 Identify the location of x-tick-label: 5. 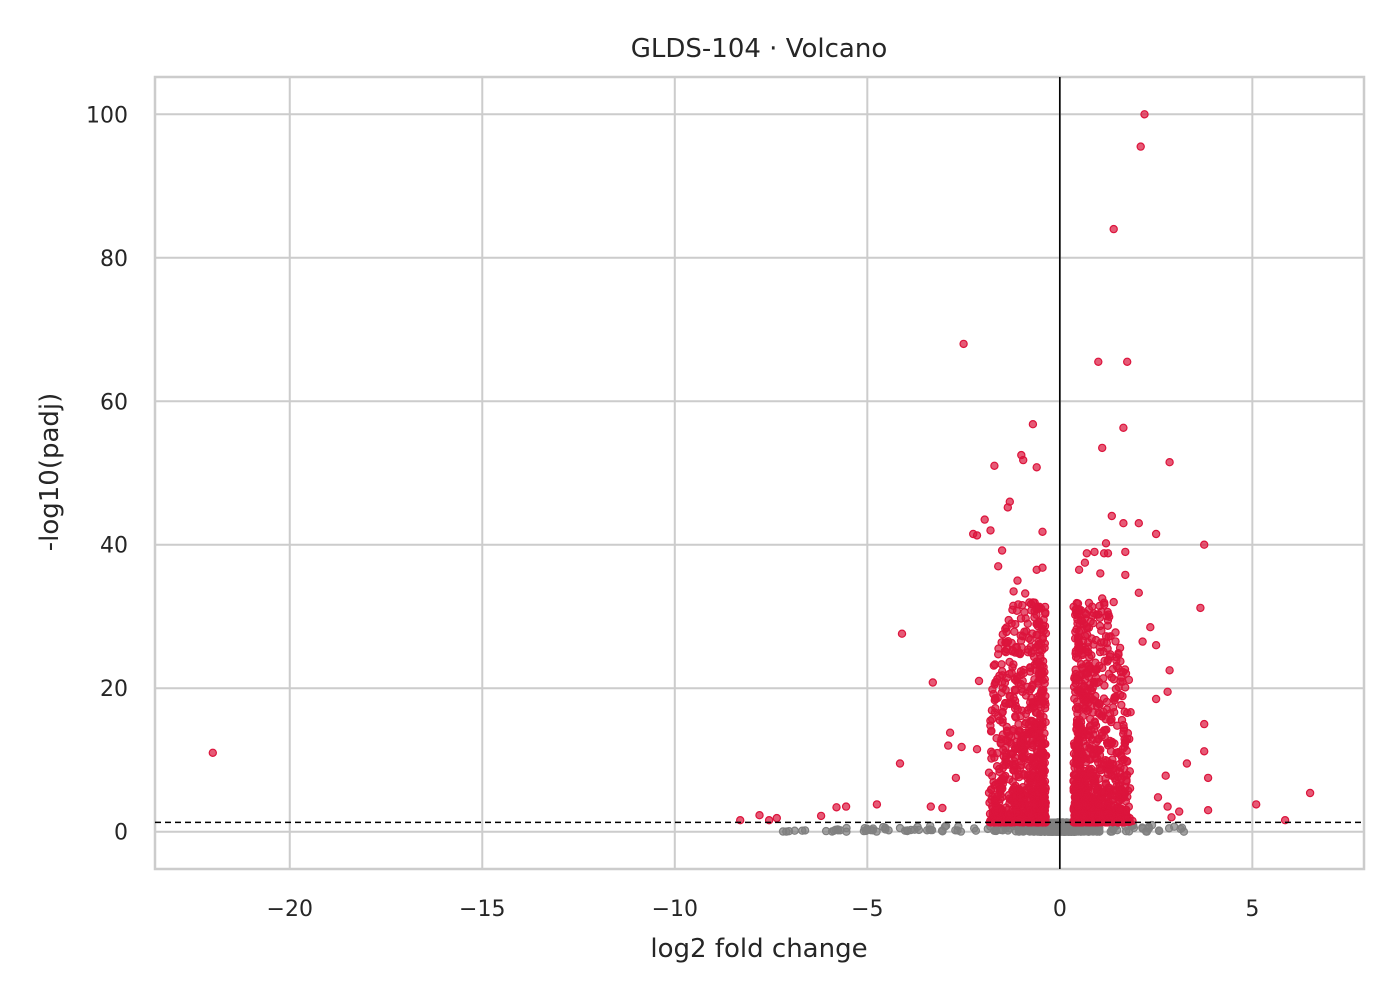
(1252, 909).